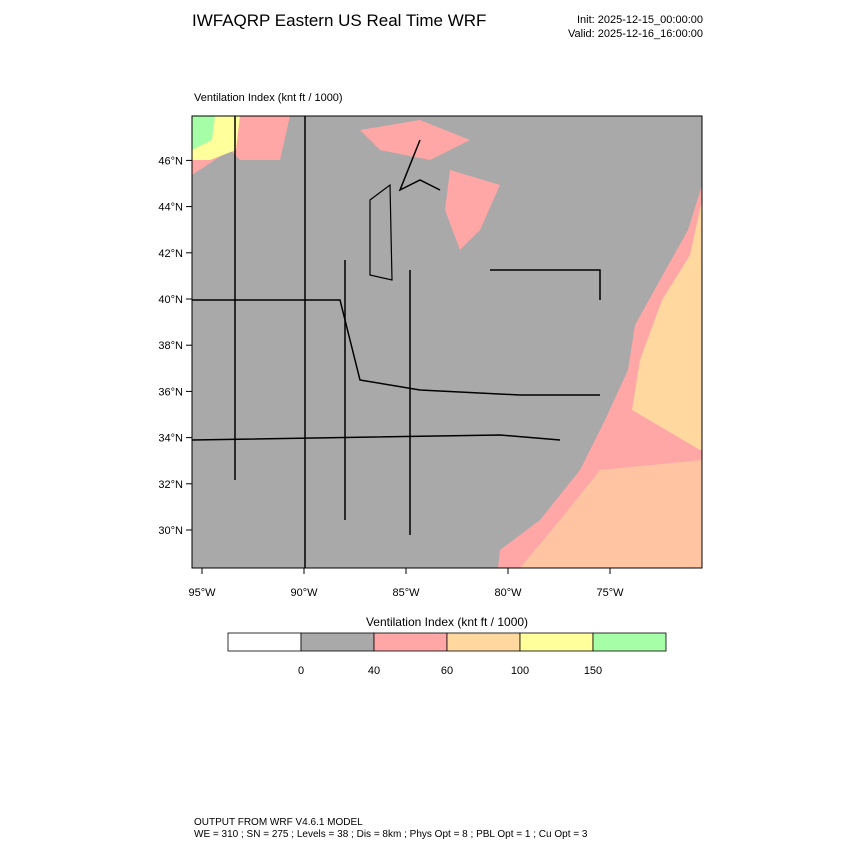 The width and height of the screenshot is (850, 850). What do you see at coordinates (202, 593) in the screenshot?
I see `lon-label: 95°W` at bounding box center [202, 593].